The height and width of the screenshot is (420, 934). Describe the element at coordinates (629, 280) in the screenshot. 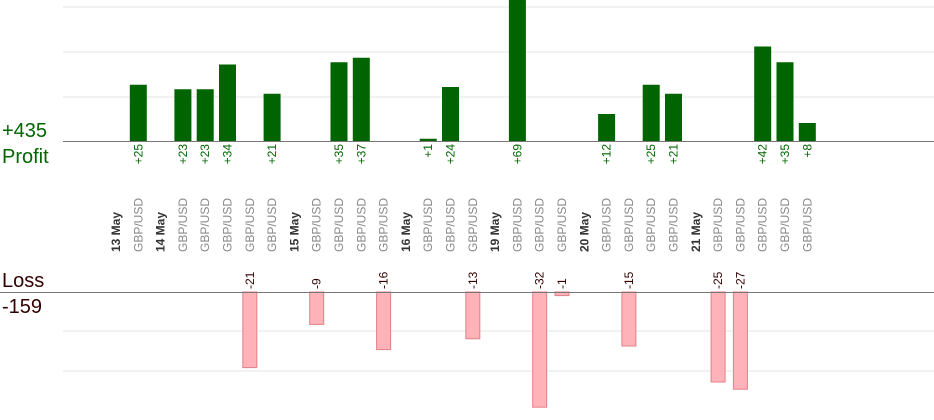

I see `loss-value-label: -15` at that location.